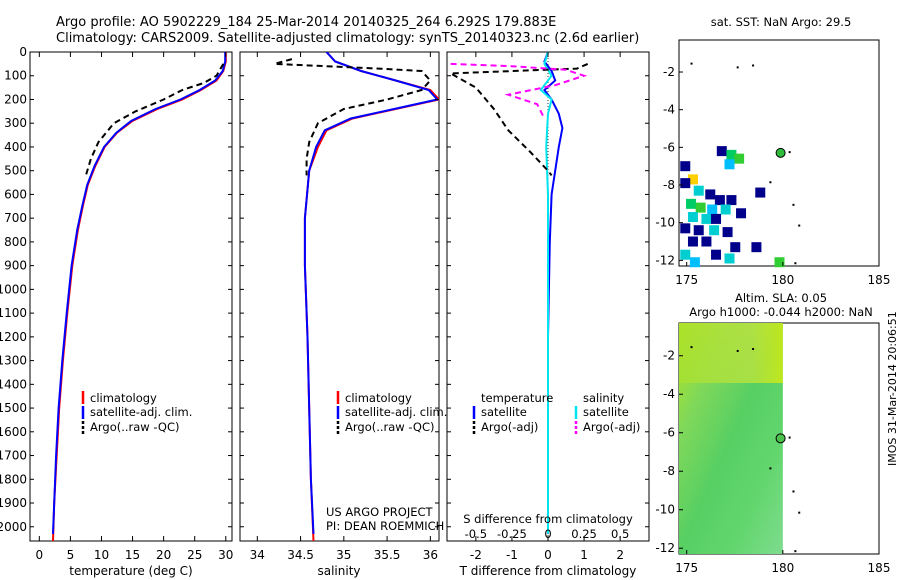 This screenshot has height=580, width=900. What do you see at coordinates (15, 218) in the screenshot?
I see `depth-tick-label: 700` at bounding box center [15, 218].